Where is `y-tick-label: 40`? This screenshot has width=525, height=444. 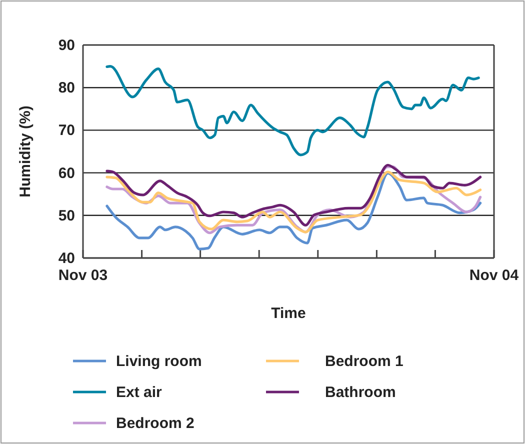 y-tick-label: 40 is located at coordinates (66, 258).